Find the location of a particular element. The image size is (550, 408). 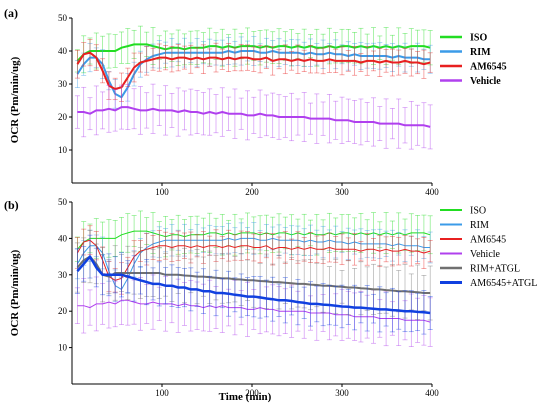

panel-label: (b) is located at coordinates (11, 205).